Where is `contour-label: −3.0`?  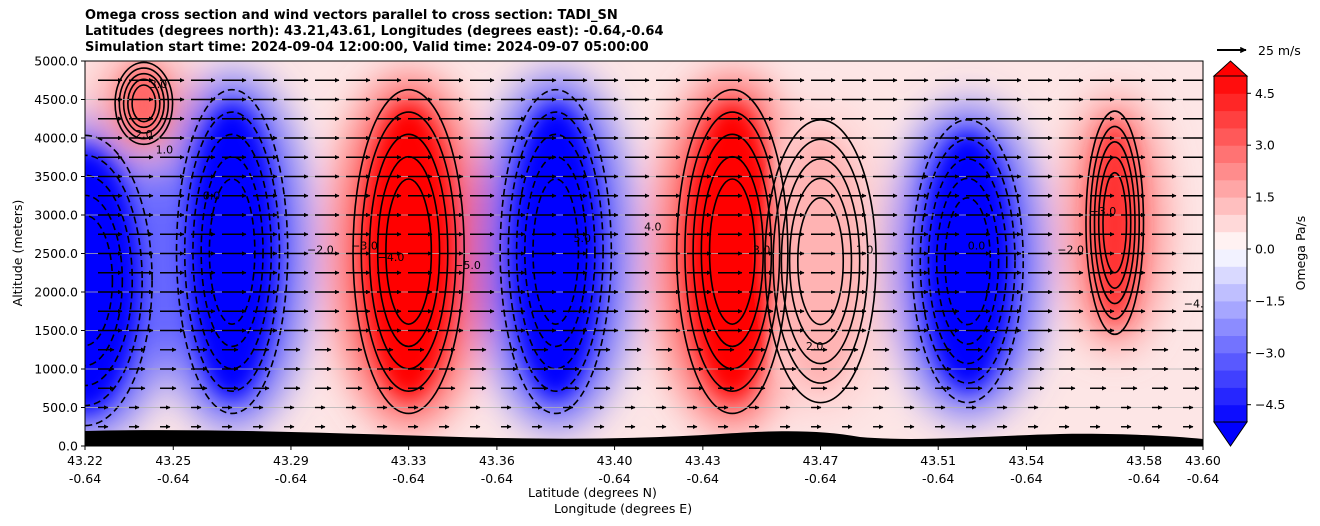
contour-label: −3.0 is located at coordinates (364, 246).